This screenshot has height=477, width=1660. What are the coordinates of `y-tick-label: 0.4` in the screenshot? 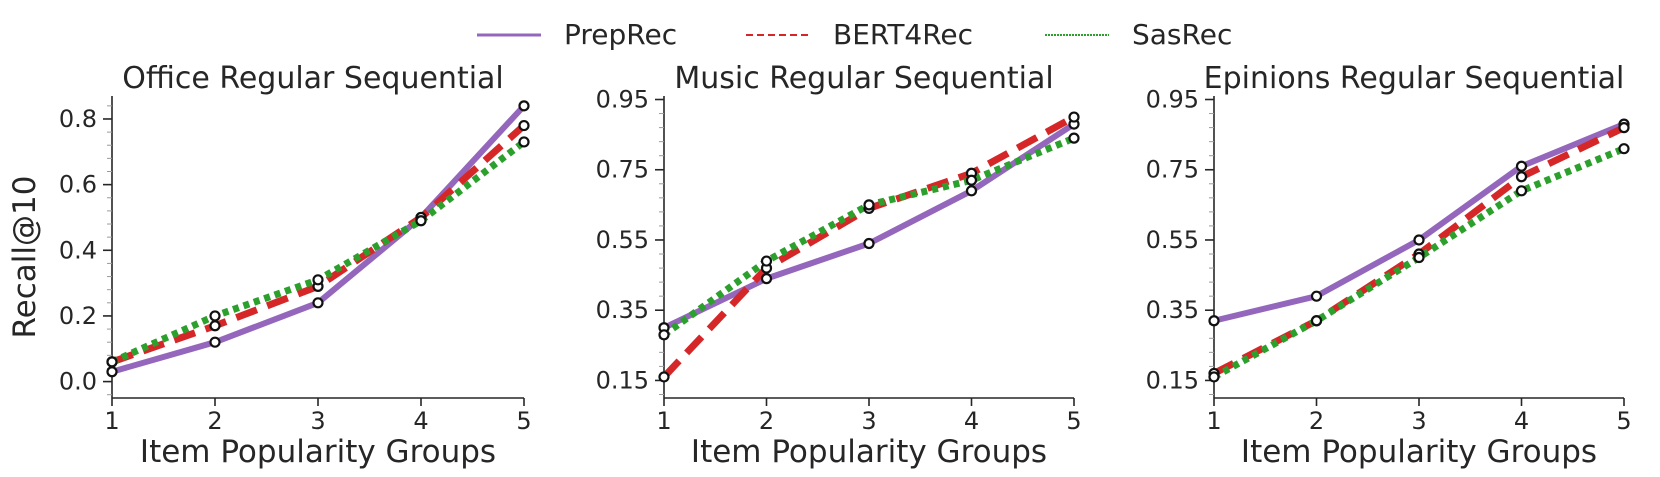 It's located at (78, 250).